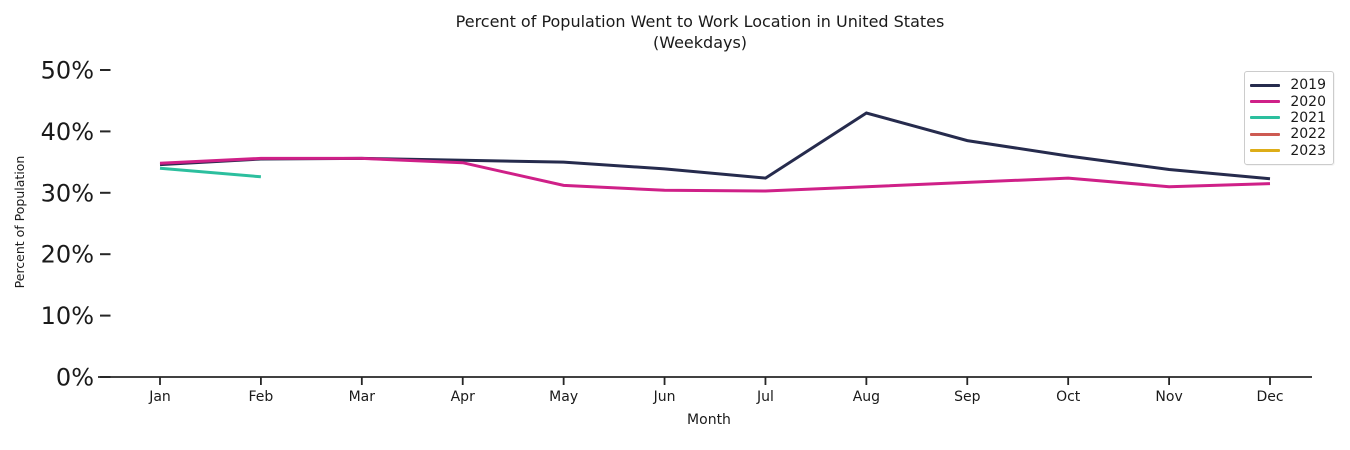  Describe the element at coordinates (1265, 102) in the screenshot. I see `legend-swatch-2020` at that location.